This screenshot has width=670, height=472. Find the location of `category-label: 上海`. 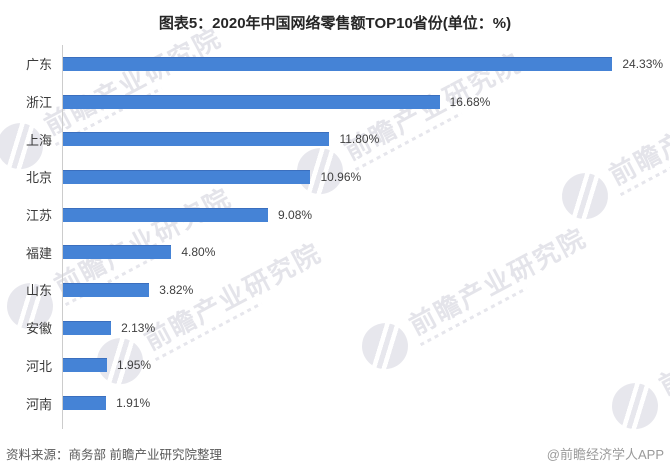

category-label: 上海 is located at coordinates (38, 140).